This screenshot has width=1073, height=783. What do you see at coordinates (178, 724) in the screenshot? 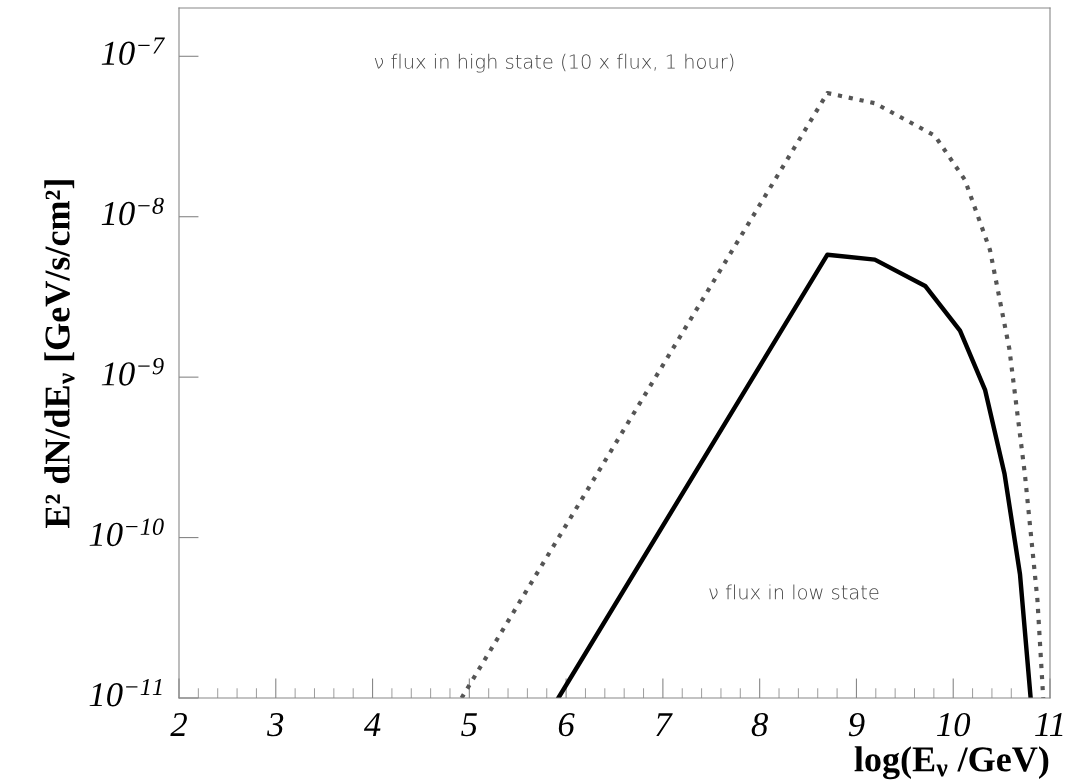
I see `x-tick-label: 2` at bounding box center [178, 724].